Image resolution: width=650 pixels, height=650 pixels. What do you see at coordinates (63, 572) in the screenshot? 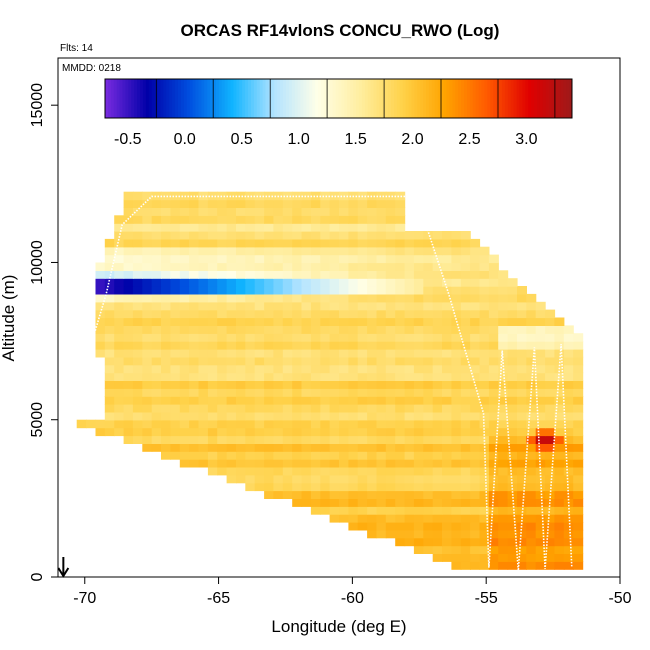
I see `arrow-head` at bounding box center [63, 572].